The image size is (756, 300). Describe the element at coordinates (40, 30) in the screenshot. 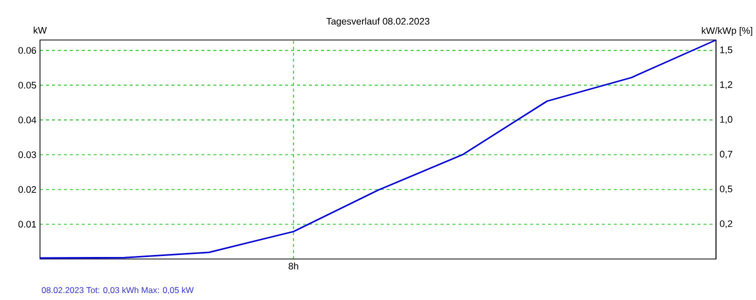

I see `y-axis-title: kW` at that location.